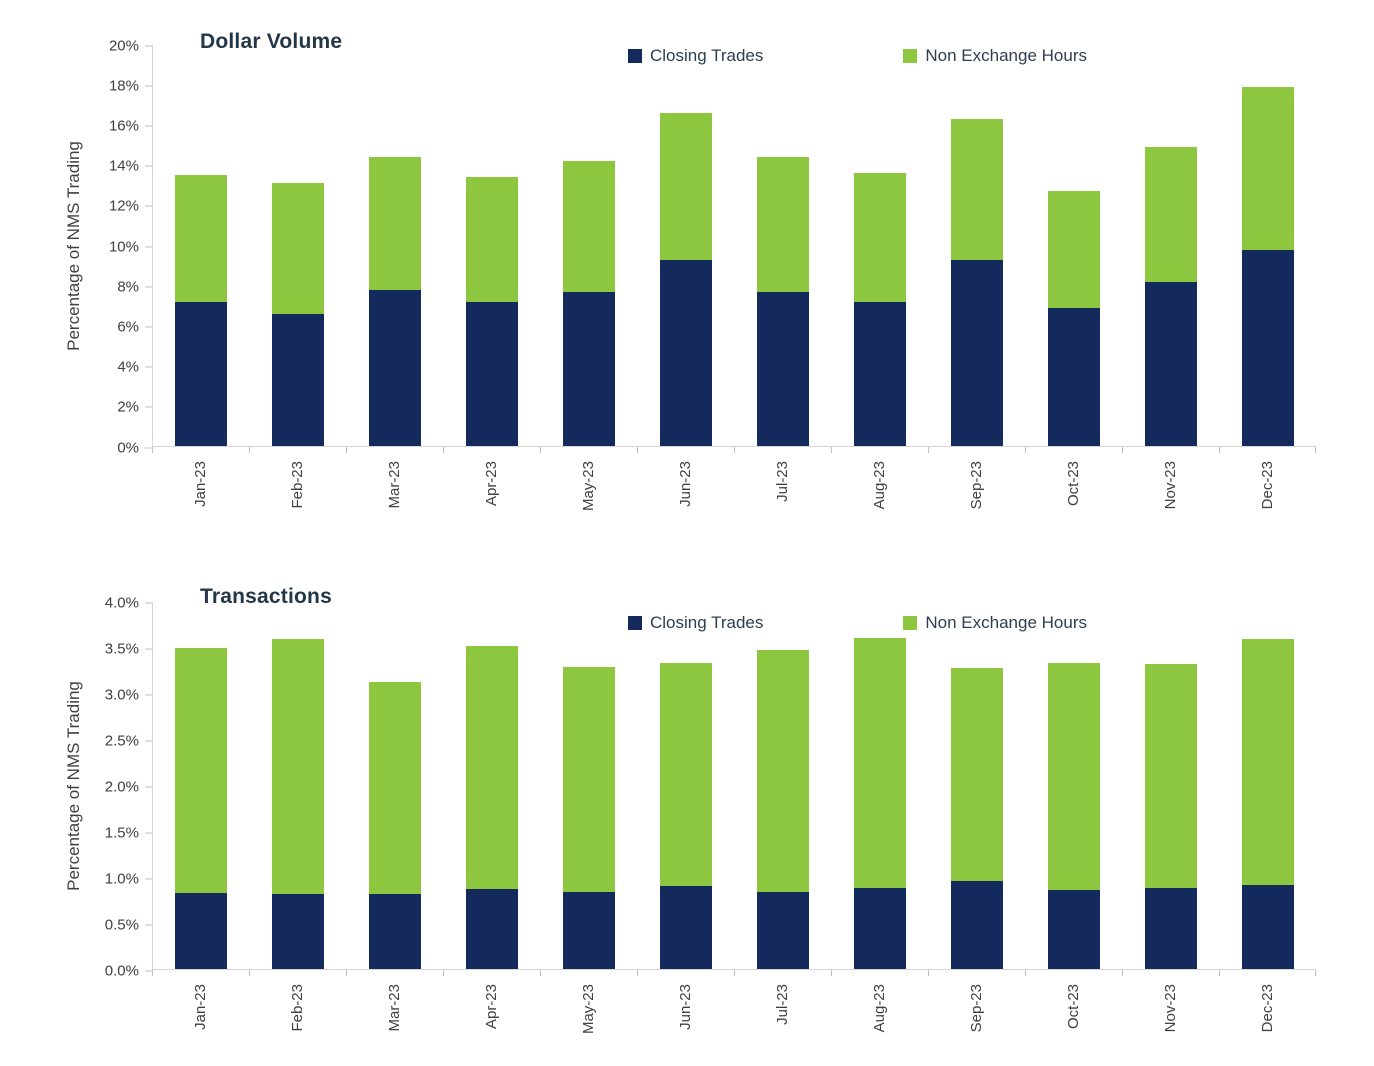 Image resolution: width=1374 pixels, height=1066 pixels. What do you see at coordinates (123, 166) in the screenshot?
I see `y-tick-label: 14%` at bounding box center [123, 166].